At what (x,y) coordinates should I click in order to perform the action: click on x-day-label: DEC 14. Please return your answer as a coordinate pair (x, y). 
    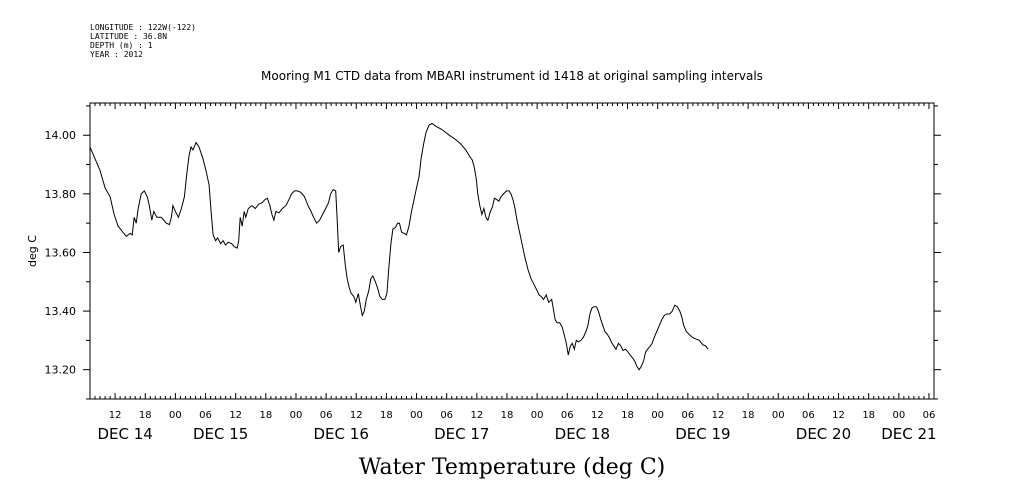
    Looking at the image, I should click on (124, 434).